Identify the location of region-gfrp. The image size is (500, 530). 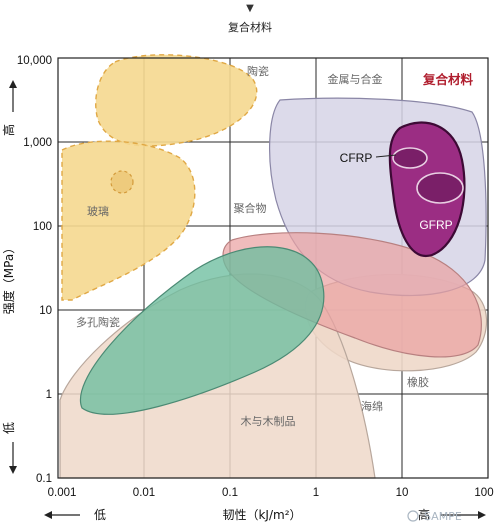
(440, 188).